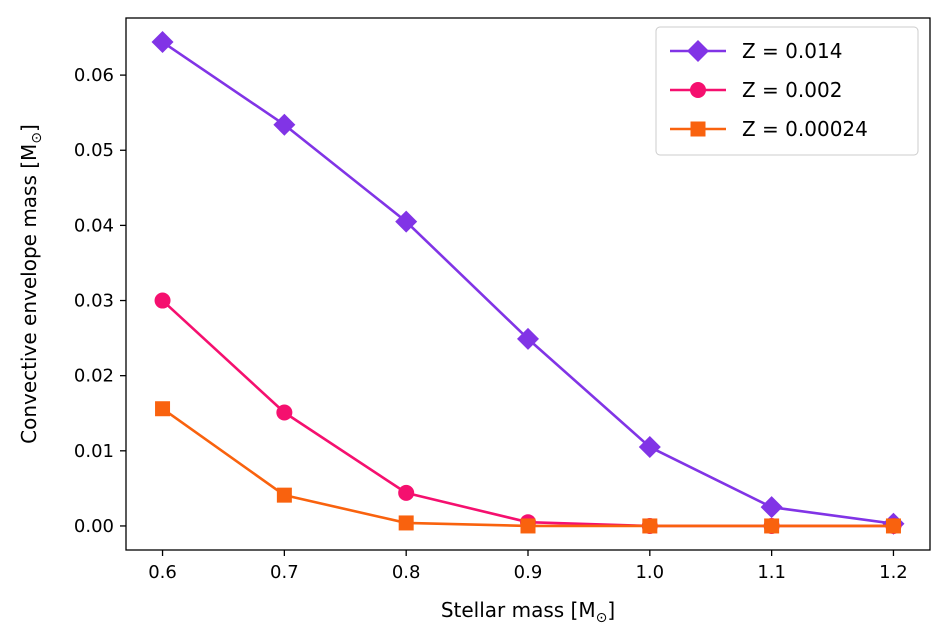 The image size is (948, 644). I want to click on y-tick-label: 0.01, so click(94, 451).